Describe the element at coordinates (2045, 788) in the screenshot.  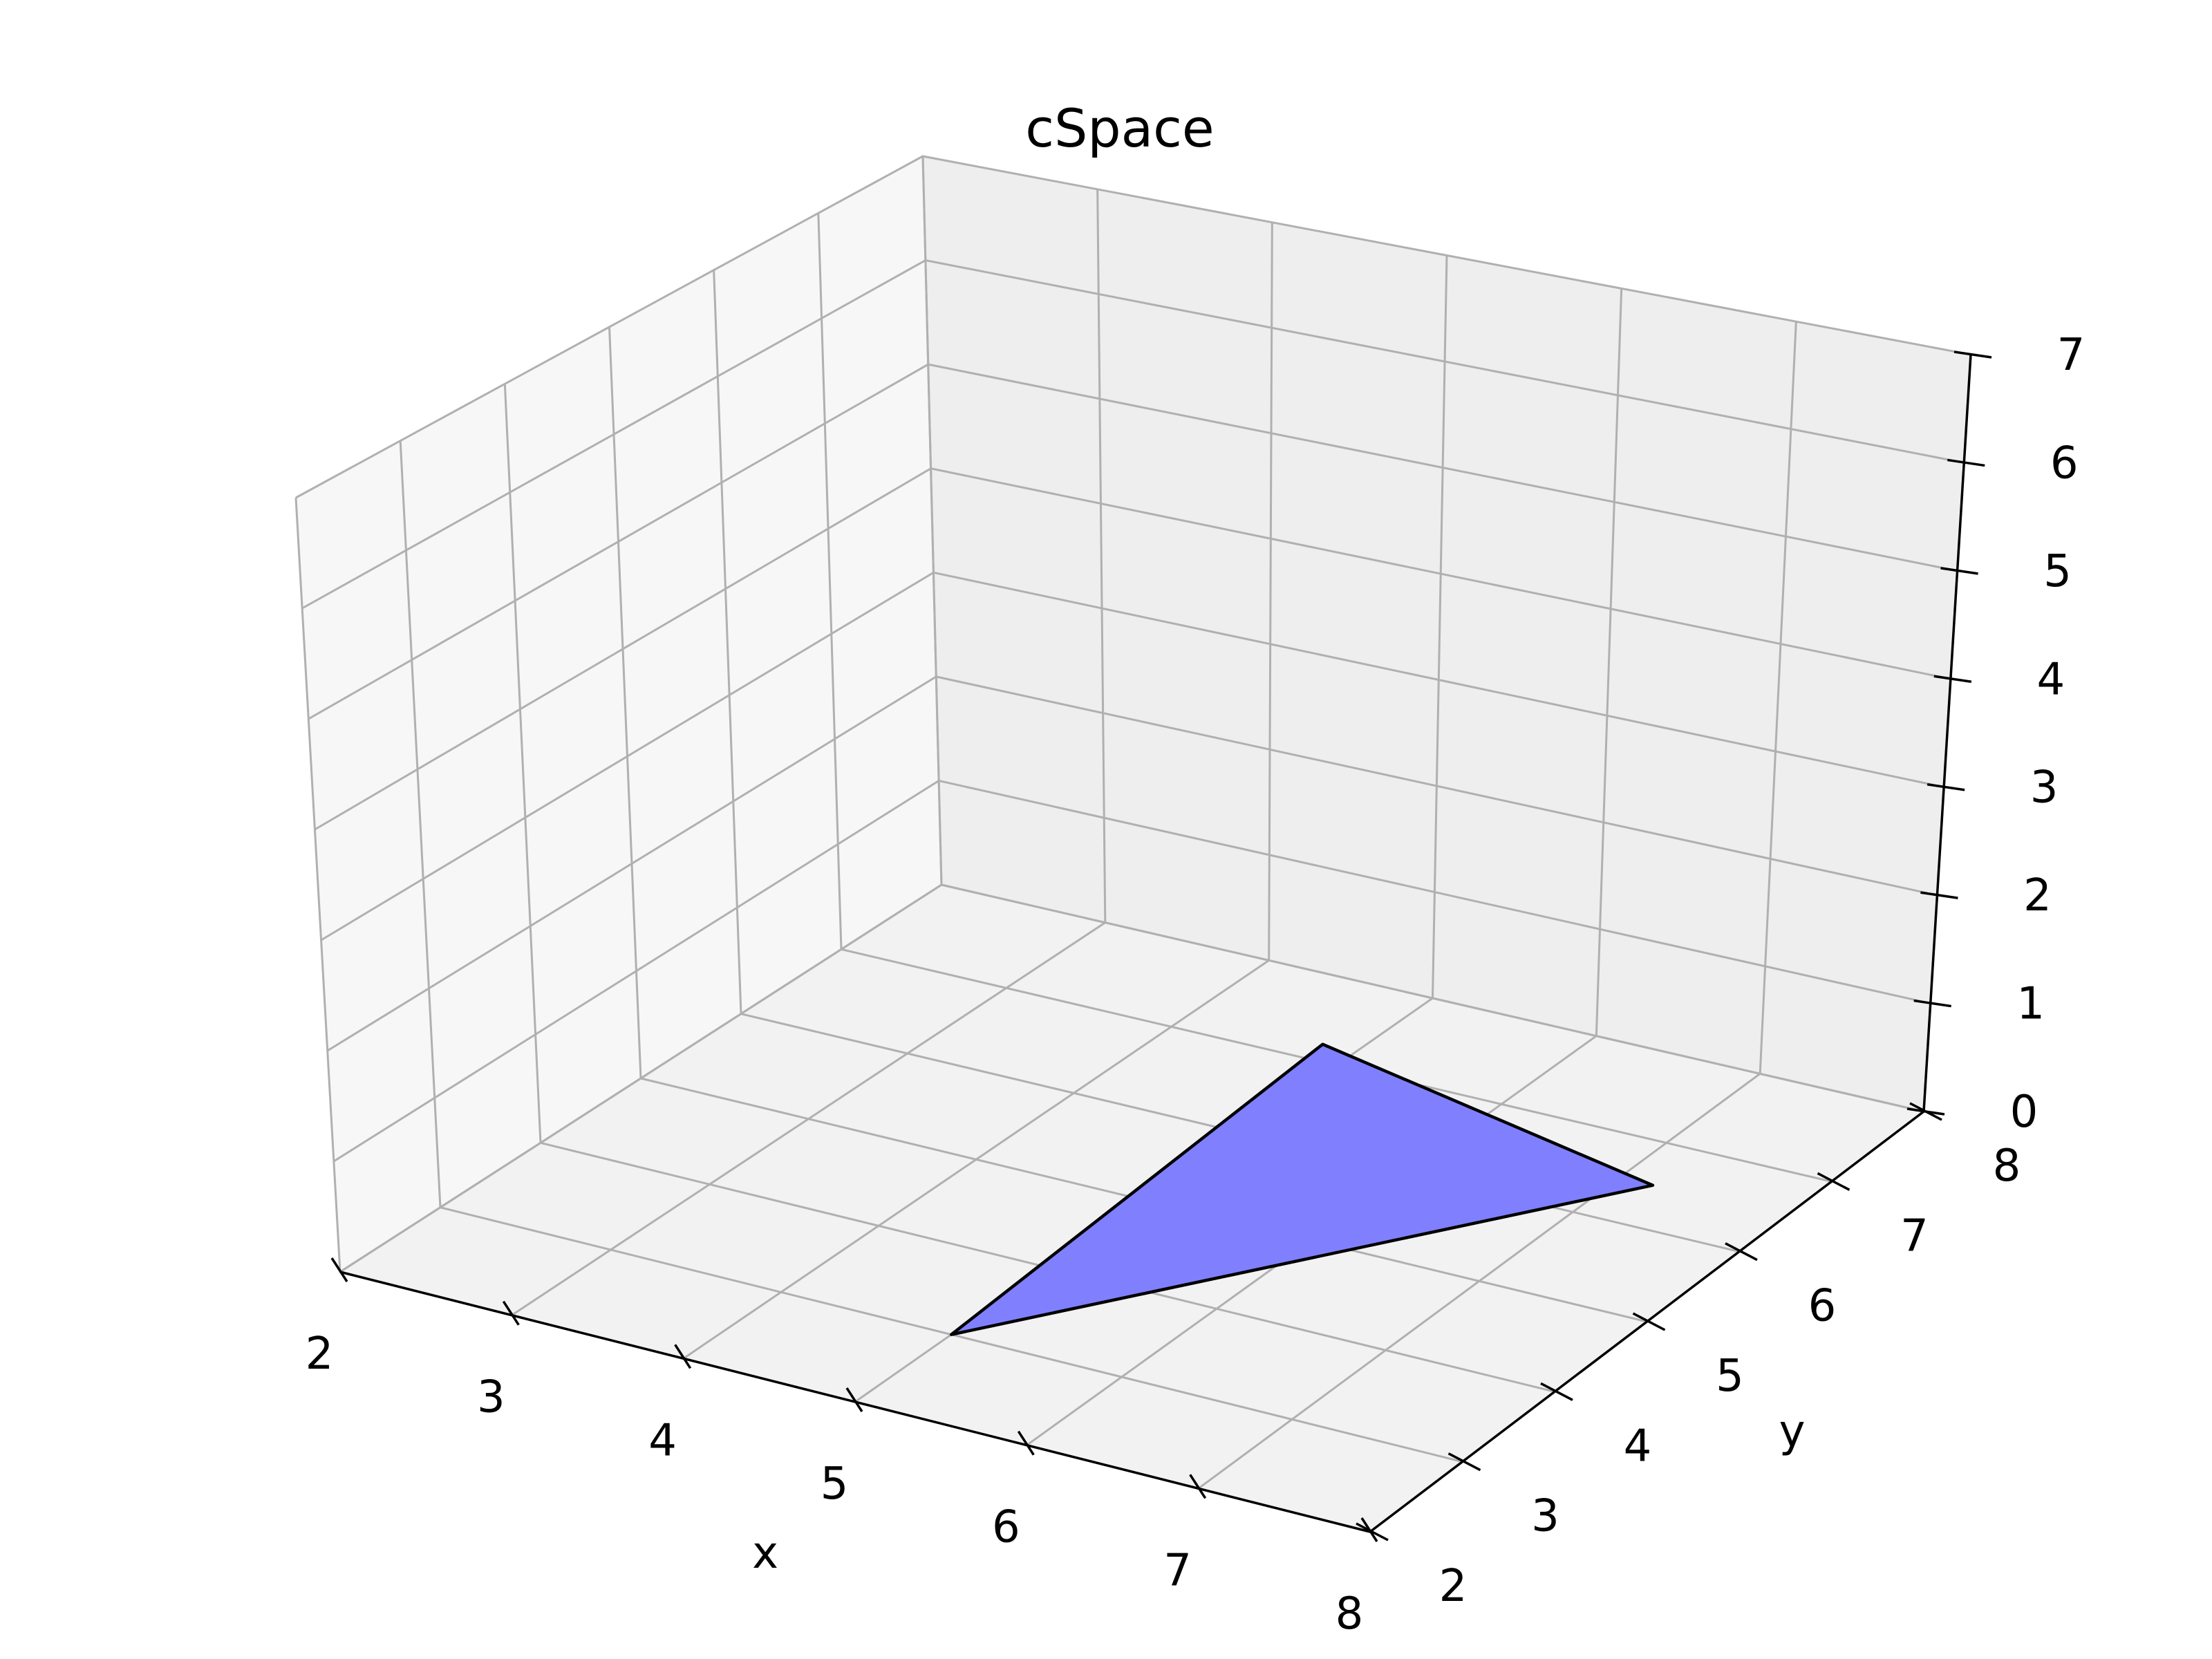
I see `z-tick-label: 3` at that location.